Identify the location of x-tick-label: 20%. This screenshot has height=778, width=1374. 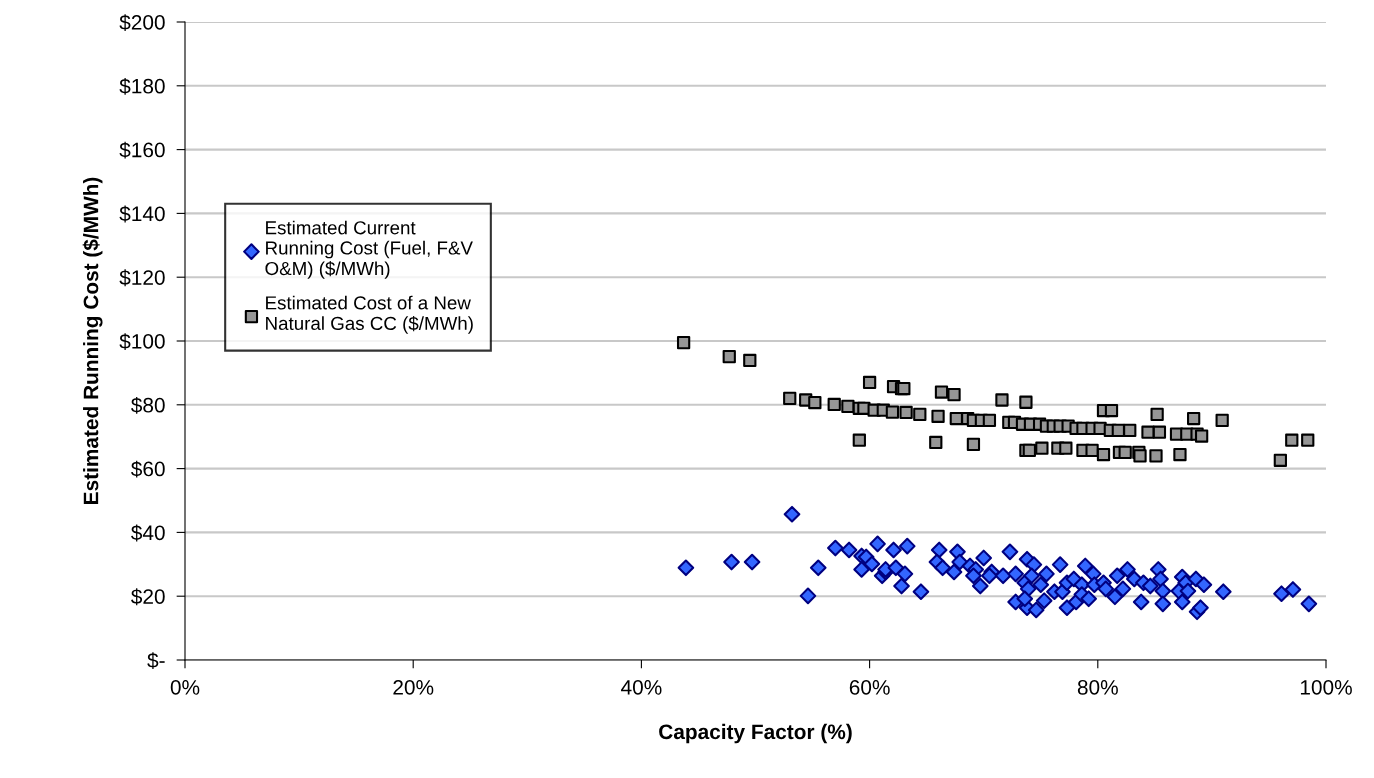
(413, 687).